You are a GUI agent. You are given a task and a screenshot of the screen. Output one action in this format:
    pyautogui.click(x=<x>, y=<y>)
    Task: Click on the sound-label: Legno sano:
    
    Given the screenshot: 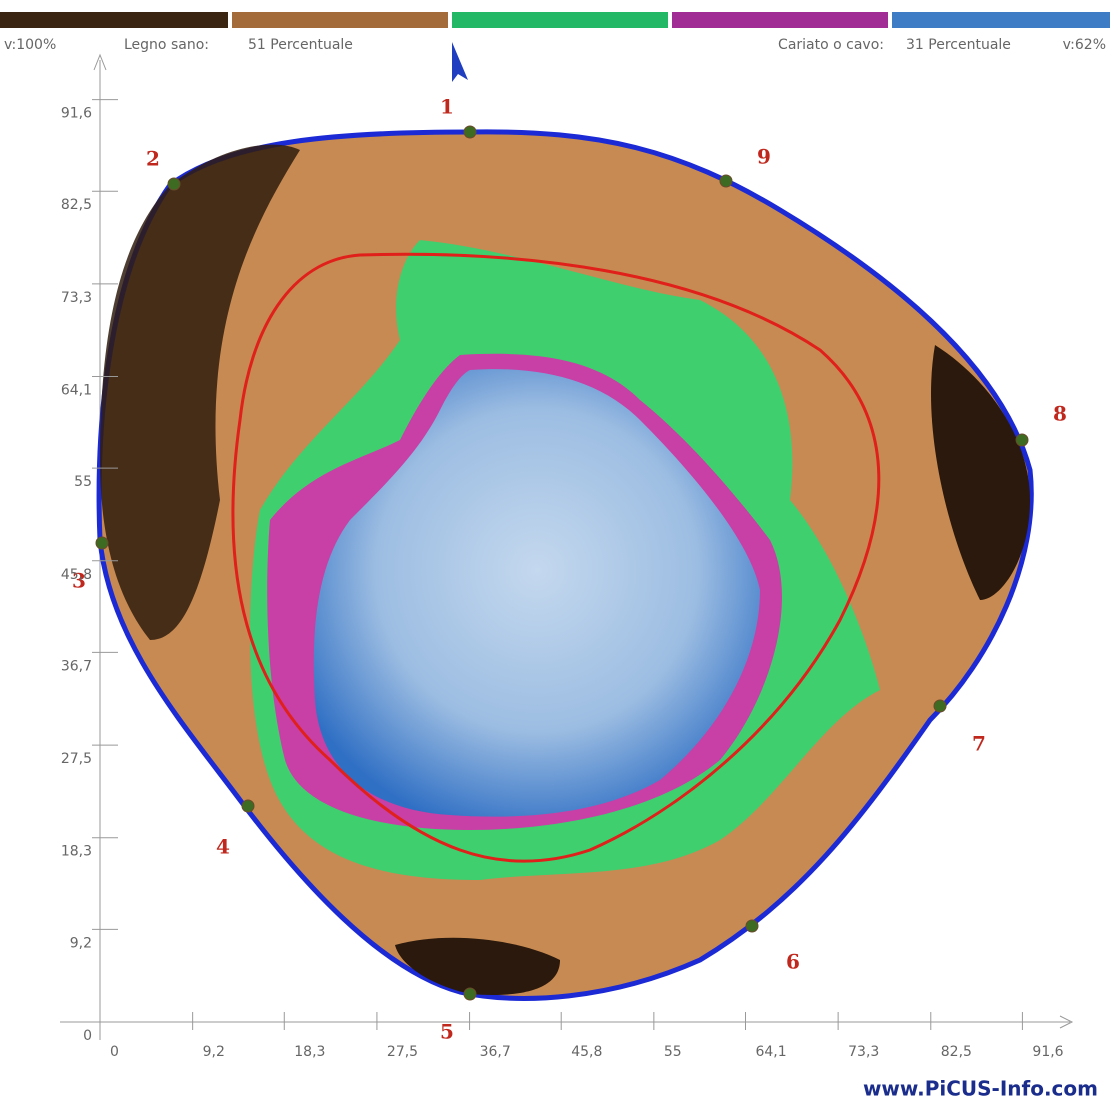 What is the action you would take?
    pyautogui.click(x=166, y=45)
    